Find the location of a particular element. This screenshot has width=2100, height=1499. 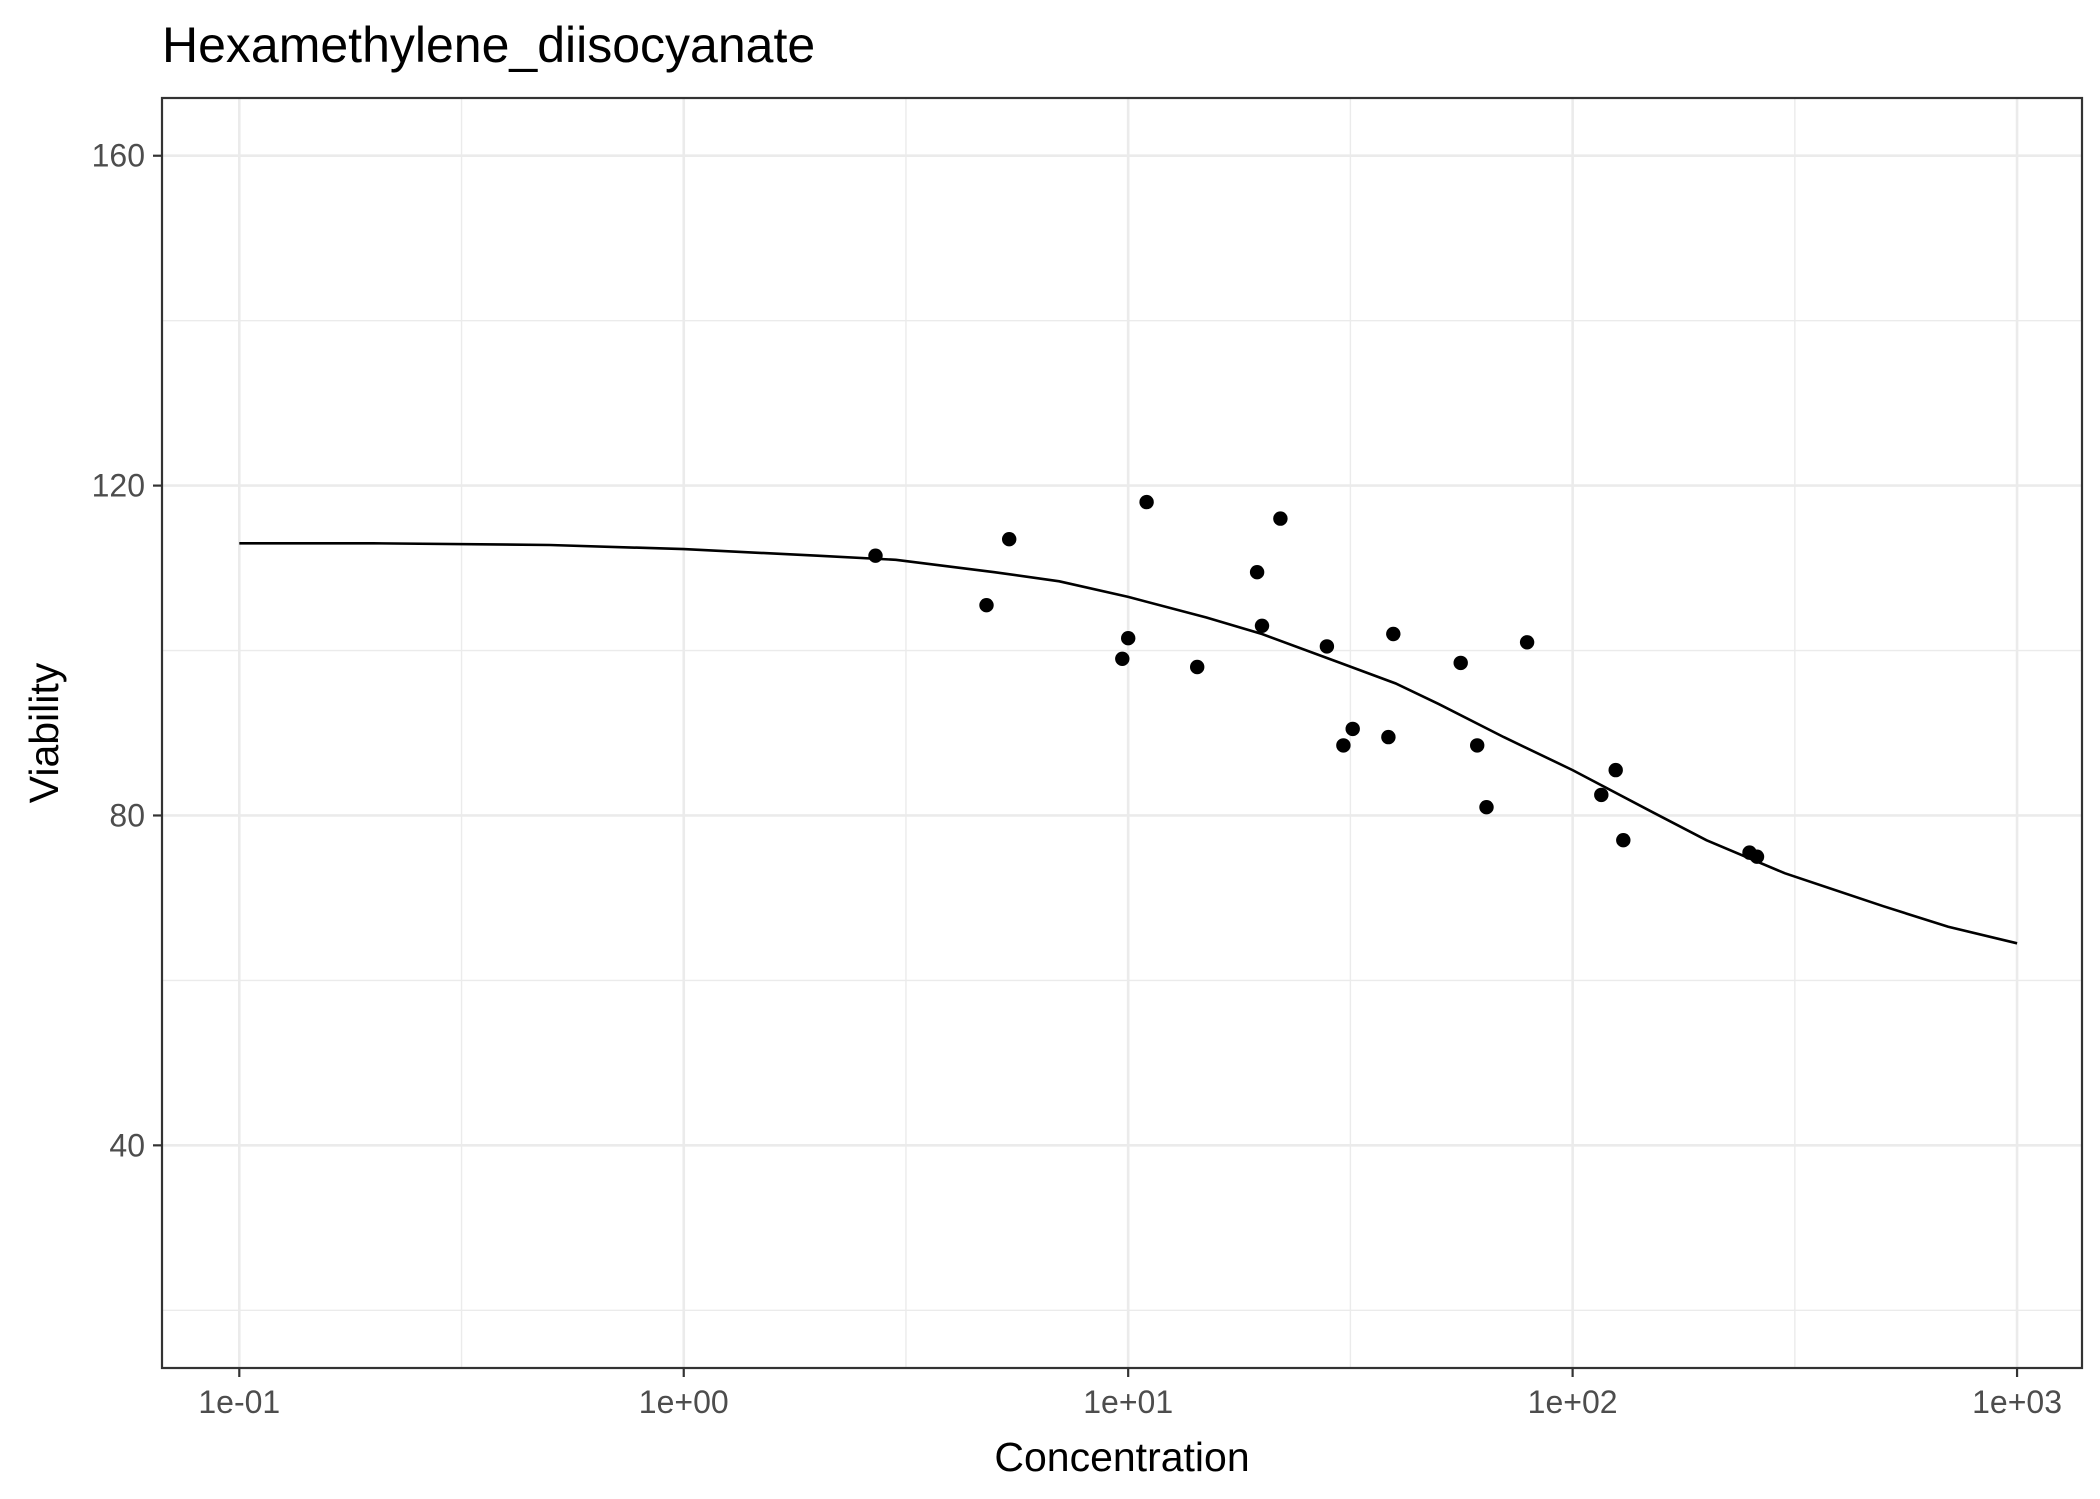

y-tick-label: 160 is located at coordinates (118, 156).